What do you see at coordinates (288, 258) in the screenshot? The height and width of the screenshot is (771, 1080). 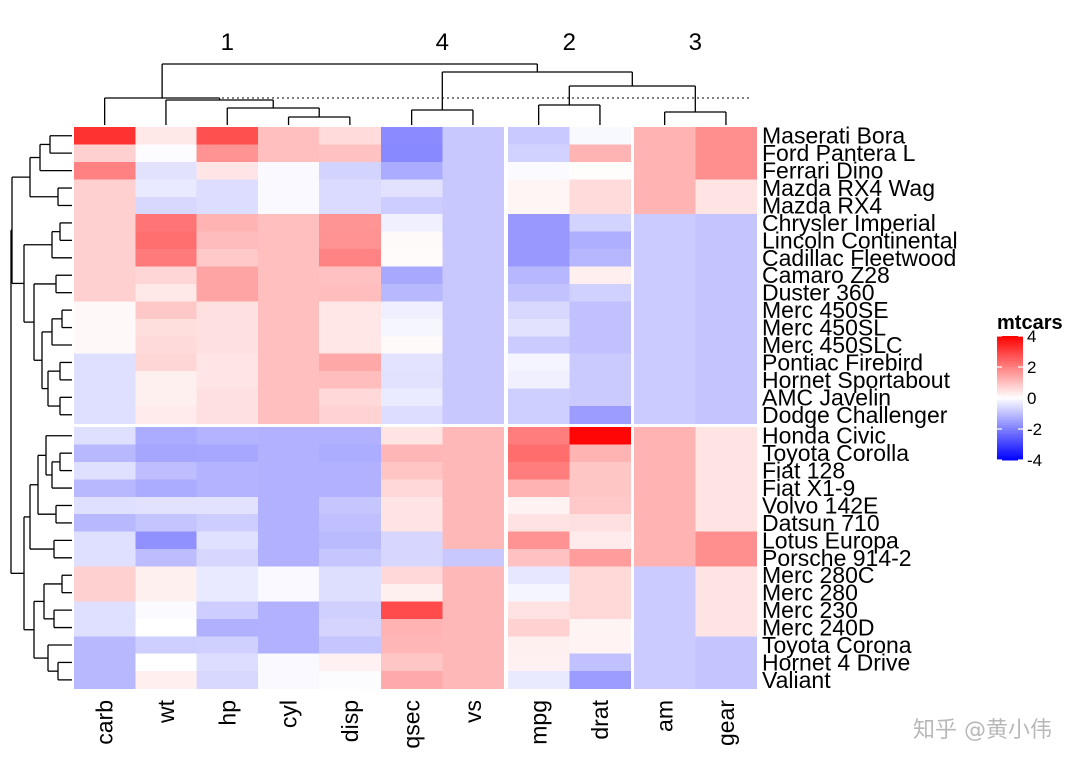 I see `heatmap-cell-cadillac-fleetwood-cyl` at bounding box center [288, 258].